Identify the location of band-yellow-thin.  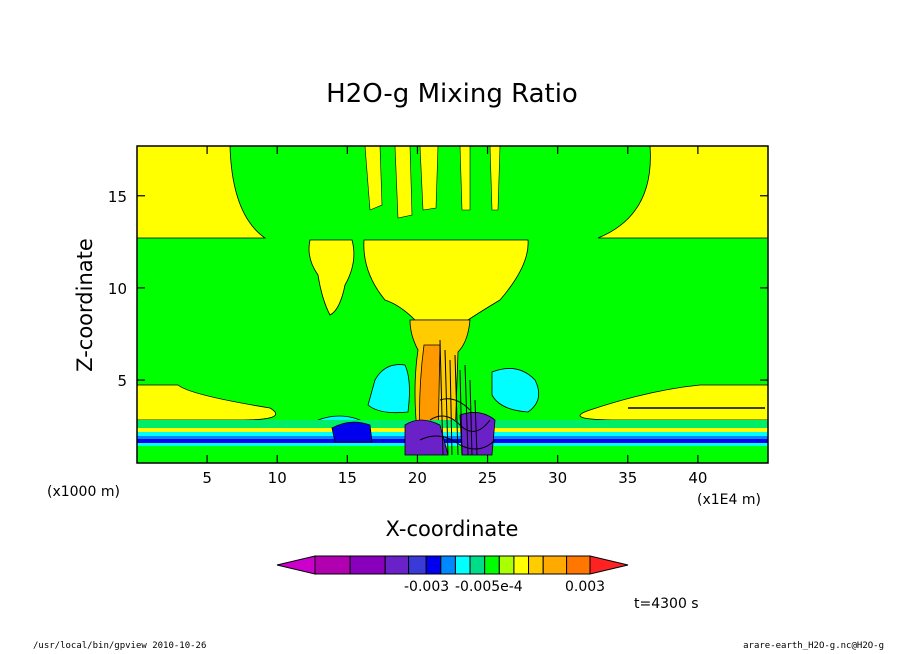
(452, 430).